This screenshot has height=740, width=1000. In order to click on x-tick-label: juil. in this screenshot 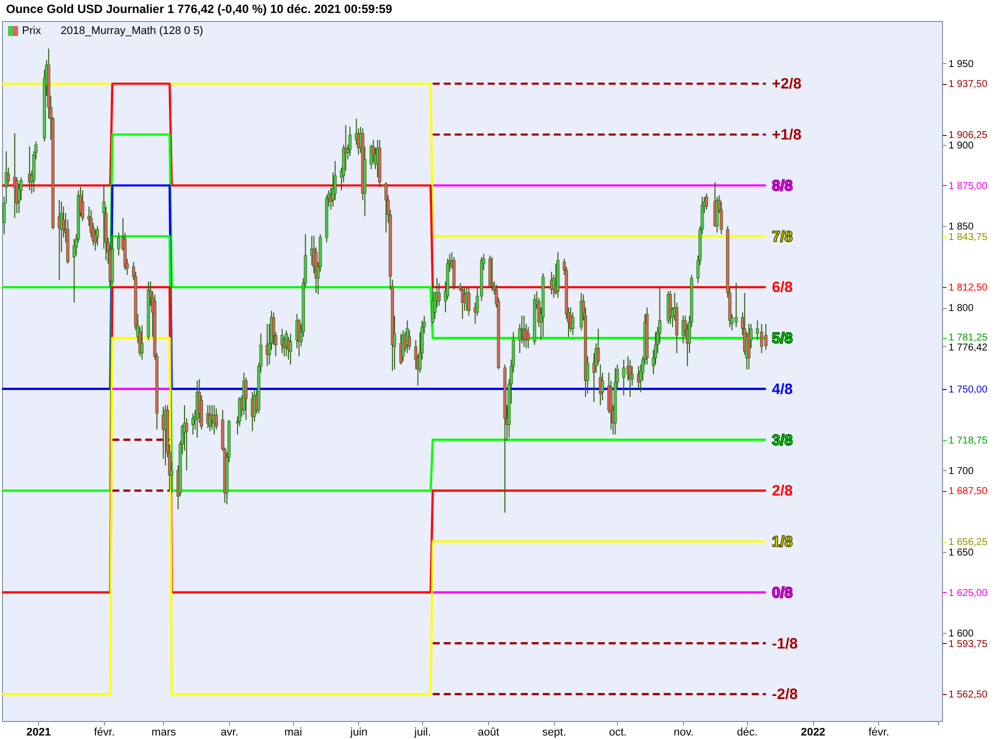, I will do `click(422, 732)`.